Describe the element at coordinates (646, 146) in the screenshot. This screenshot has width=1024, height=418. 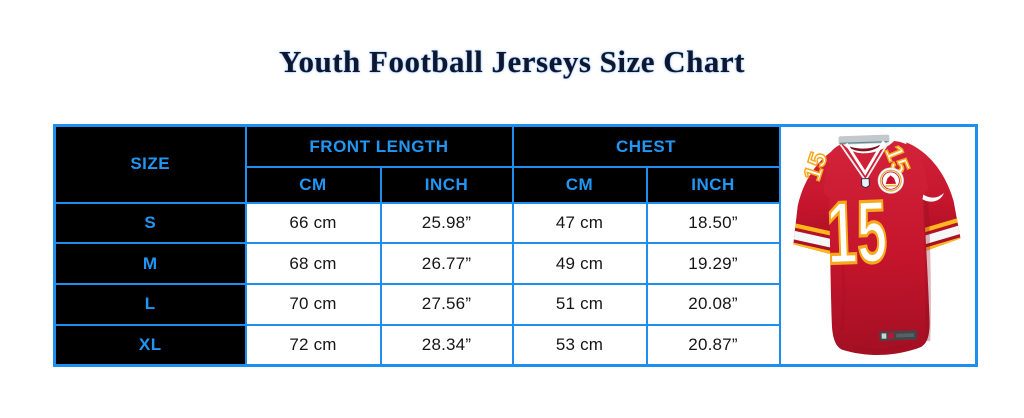
I see `header-cell-chest: CHEST` at that location.